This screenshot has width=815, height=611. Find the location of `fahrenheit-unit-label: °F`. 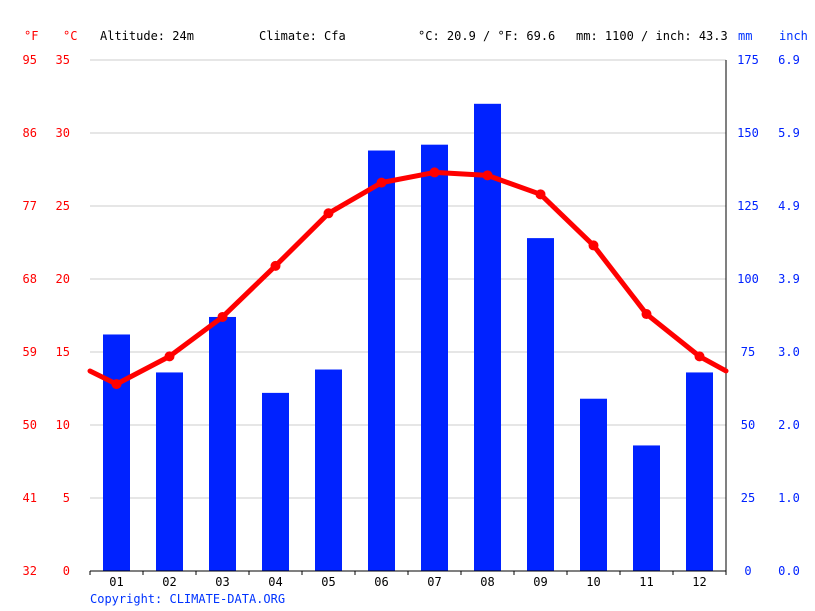

fahrenheit-unit-label: °F is located at coordinates (31, 36).